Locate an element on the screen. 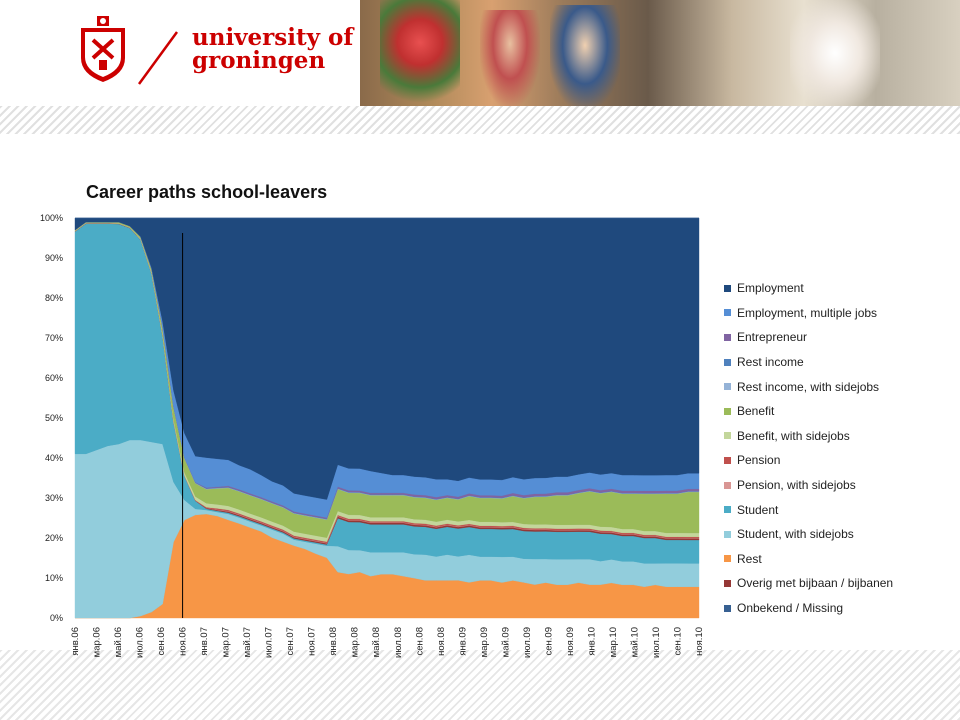 The width and height of the screenshot is (960, 720). logo-wordmark: university of groningen is located at coordinates (272, 49).